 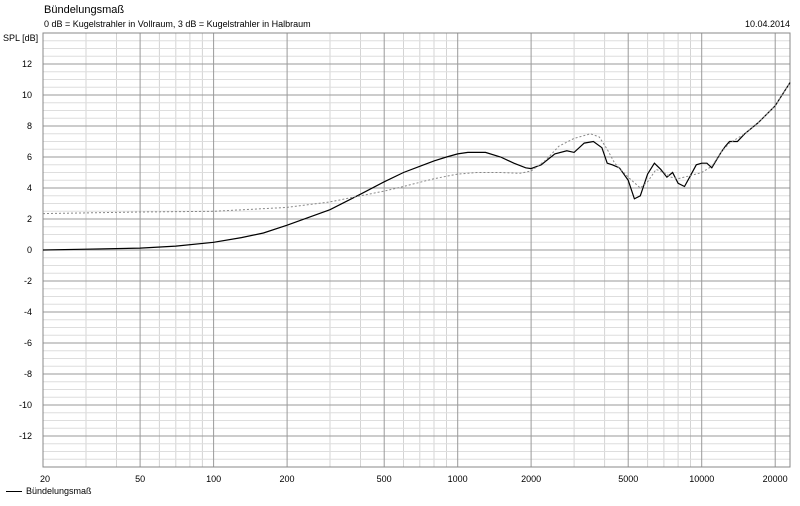 I want to click on x-tick-label: 10000, so click(x=701, y=479).